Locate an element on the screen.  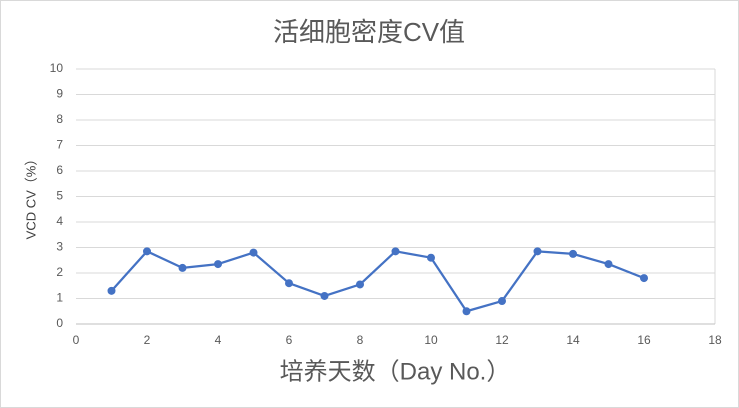
y-axis-title: VCD CV（%） is located at coordinates (30, 196).